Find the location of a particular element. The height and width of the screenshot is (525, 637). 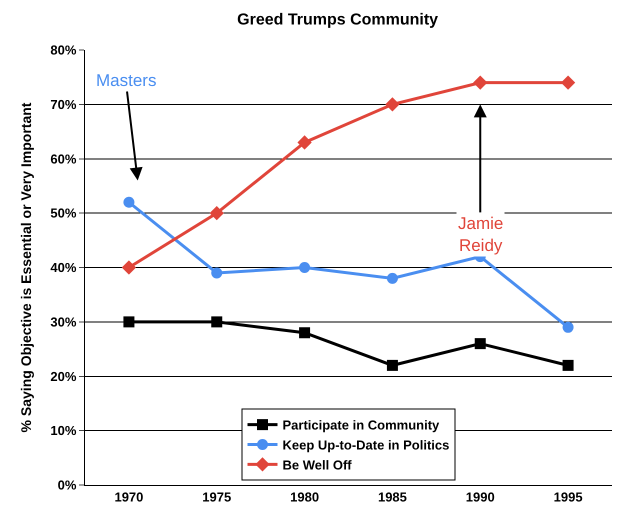

x-tick-label: 1970 is located at coordinates (129, 497).